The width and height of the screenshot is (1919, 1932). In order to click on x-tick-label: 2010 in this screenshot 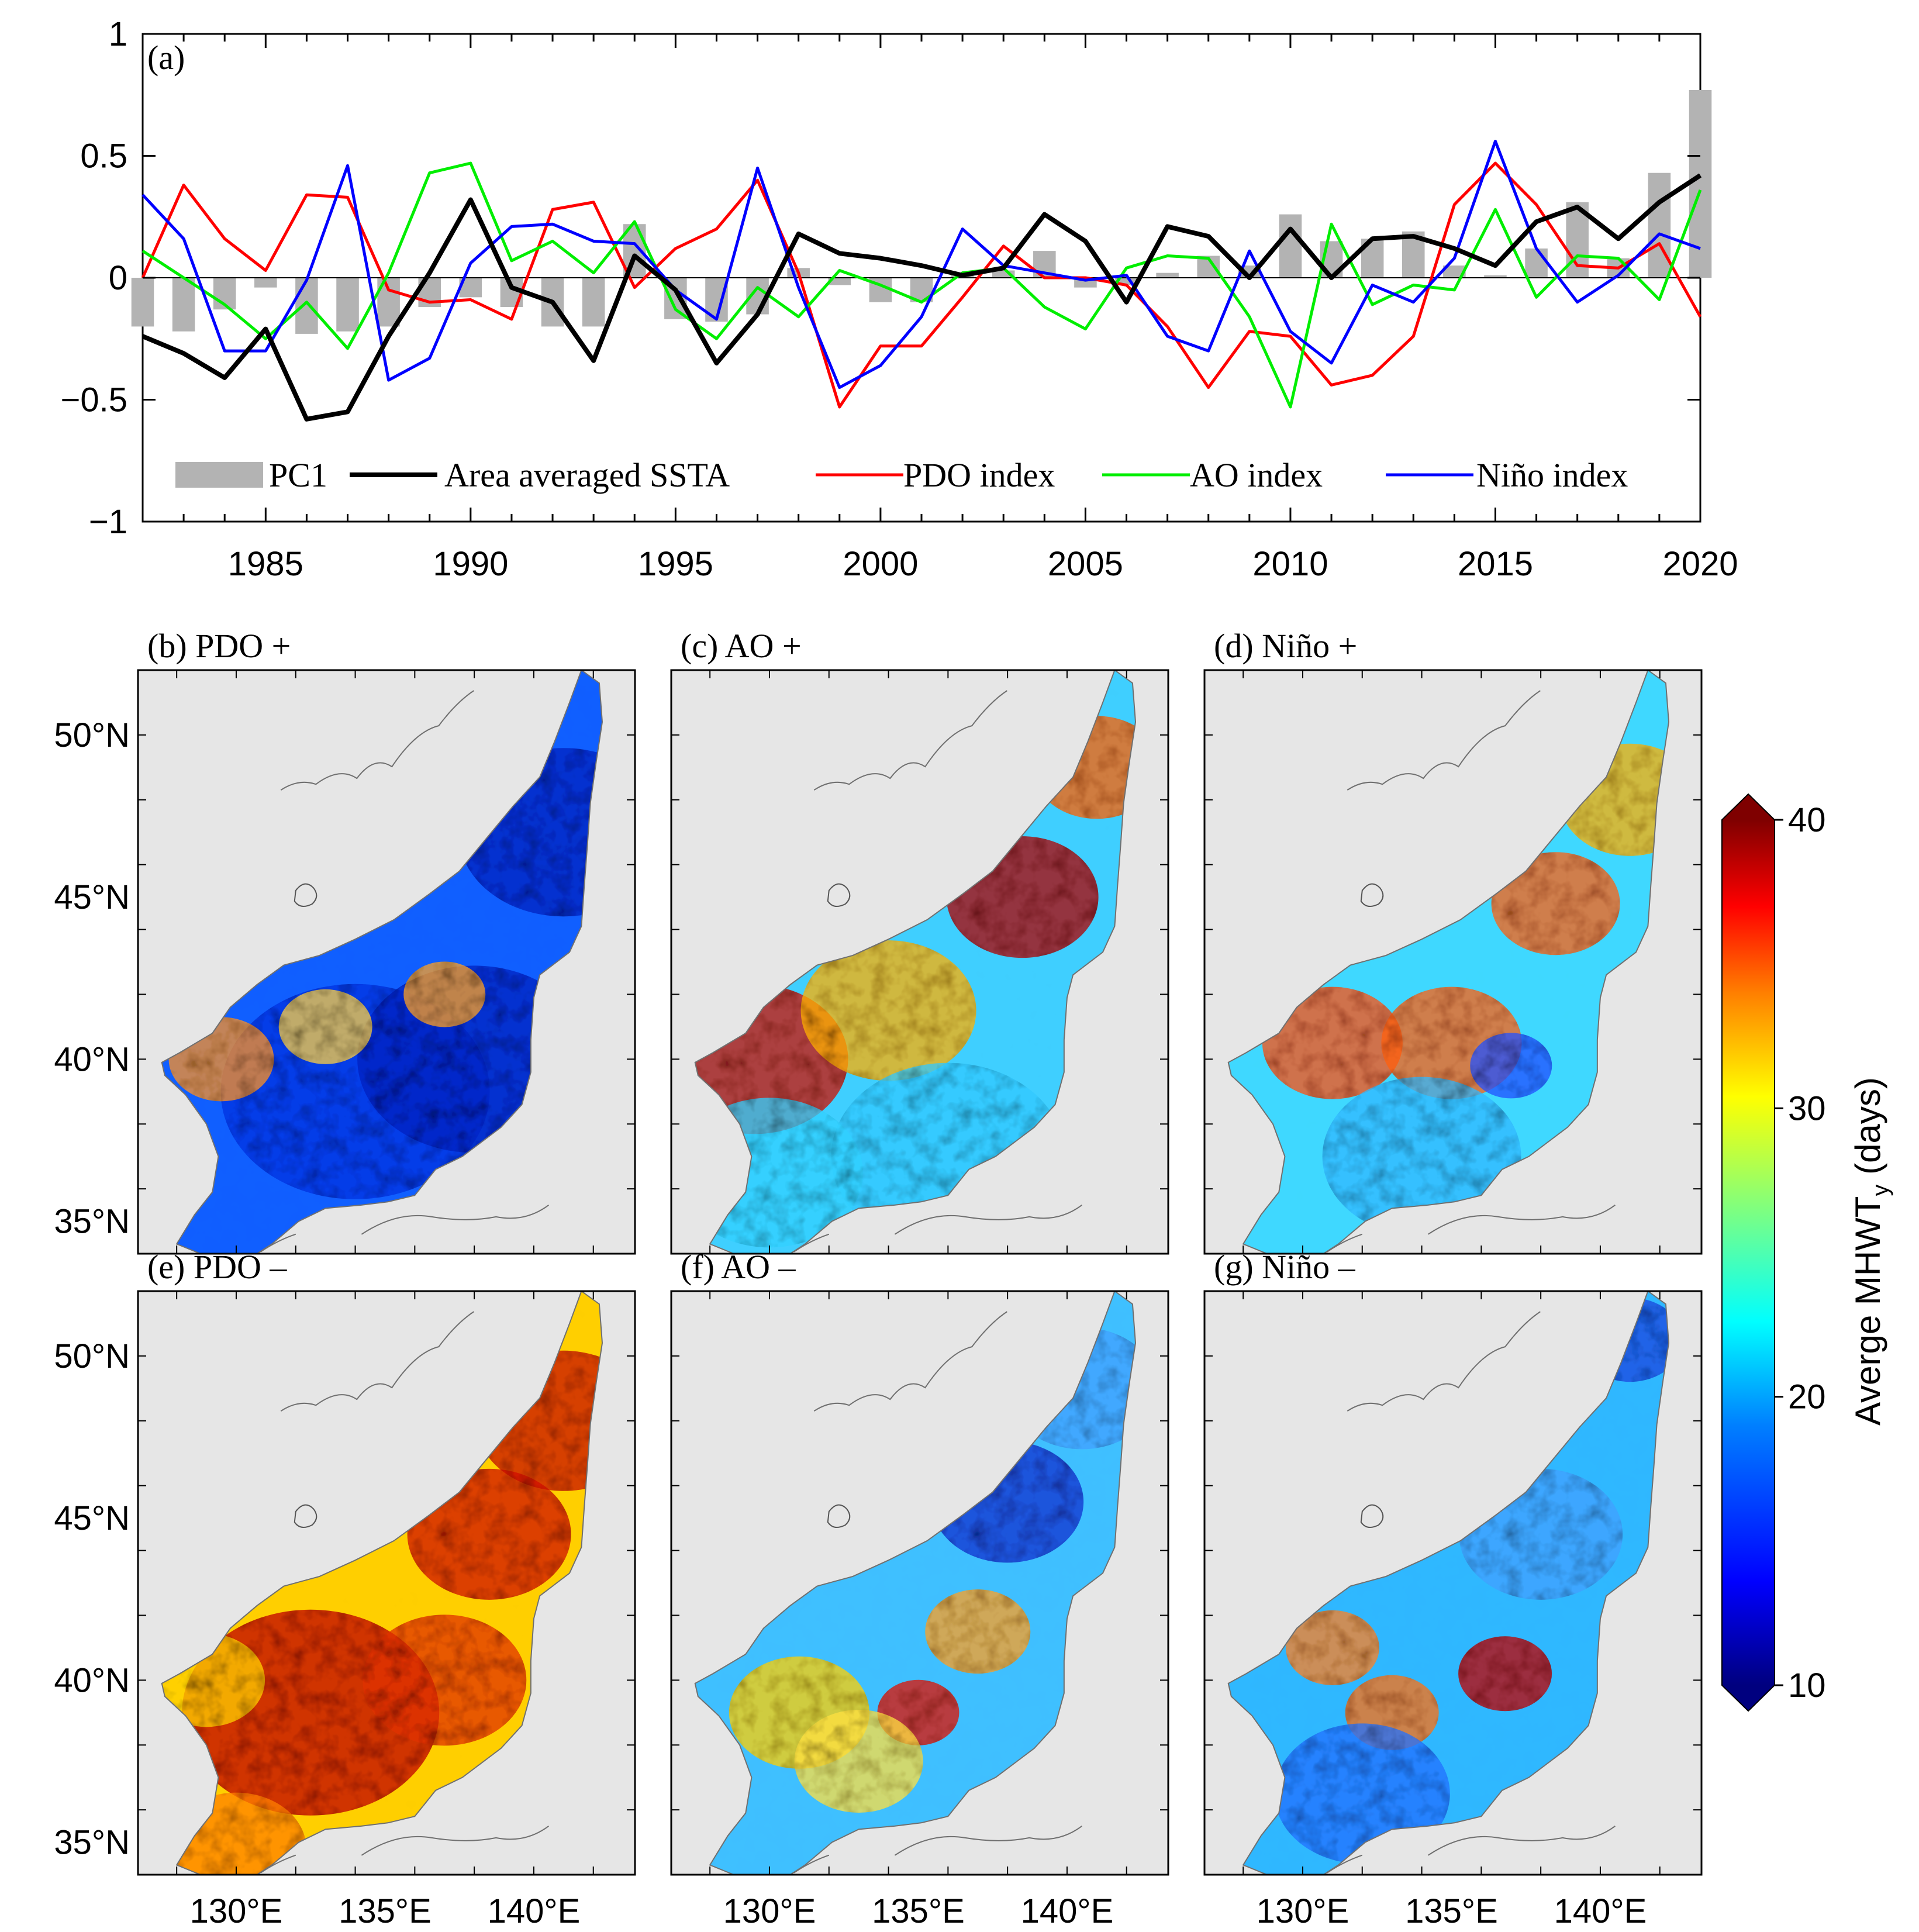, I will do `click(1290, 564)`.